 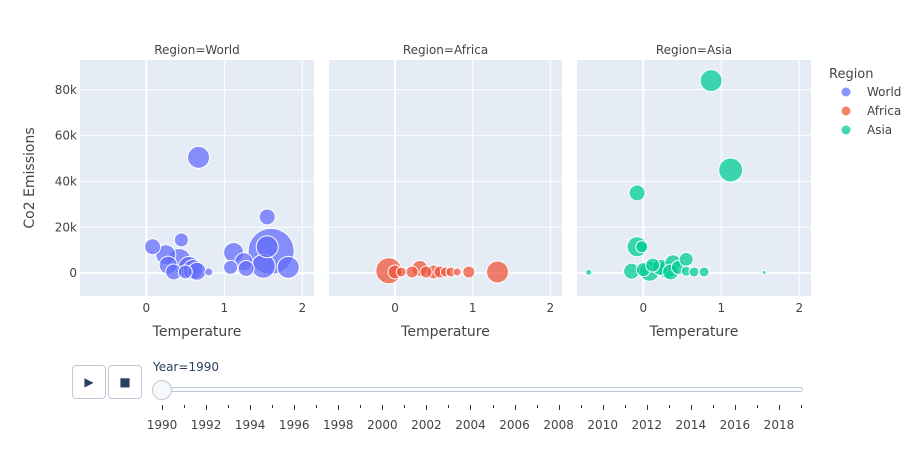 What do you see at coordinates (735, 425) in the screenshot?
I see `slider-year-label: 2016` at bounding box center [735, 425].